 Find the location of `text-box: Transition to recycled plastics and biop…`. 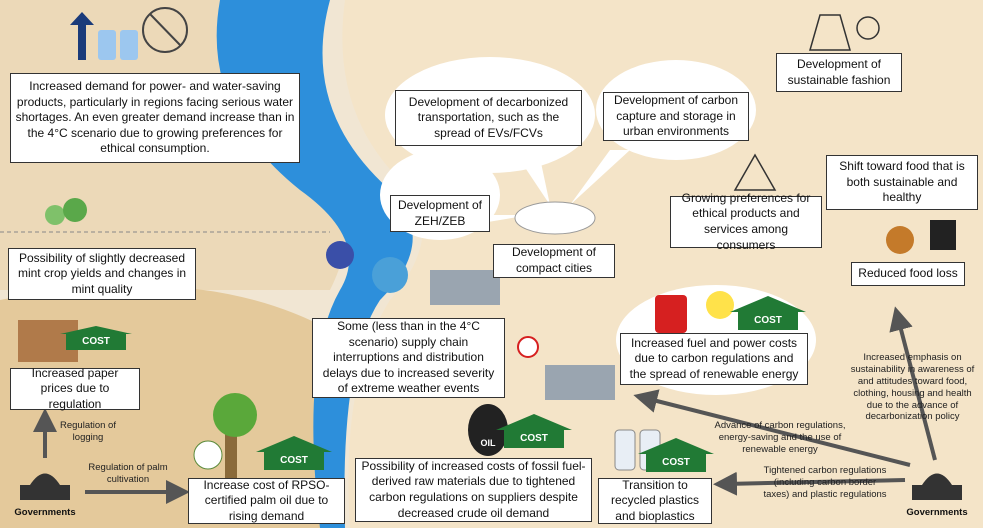

text-box: Transition to recycled plastics and biop… is located at coordinates (655, 501).